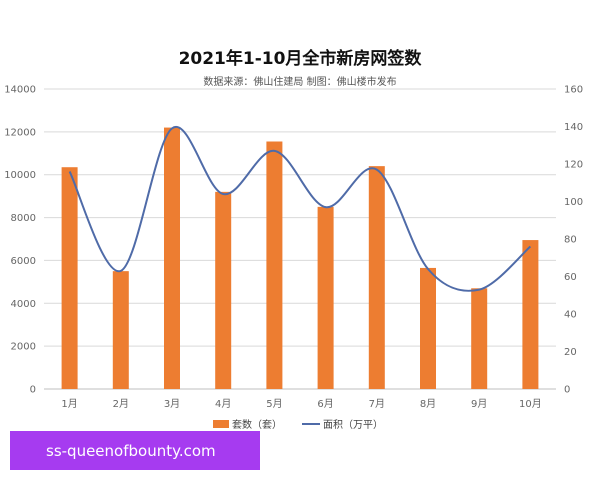 The height and width of the screenshot is (480, 600). I want to click on watermark-banner: ss-queenofbounty.com, so click(135, 450).